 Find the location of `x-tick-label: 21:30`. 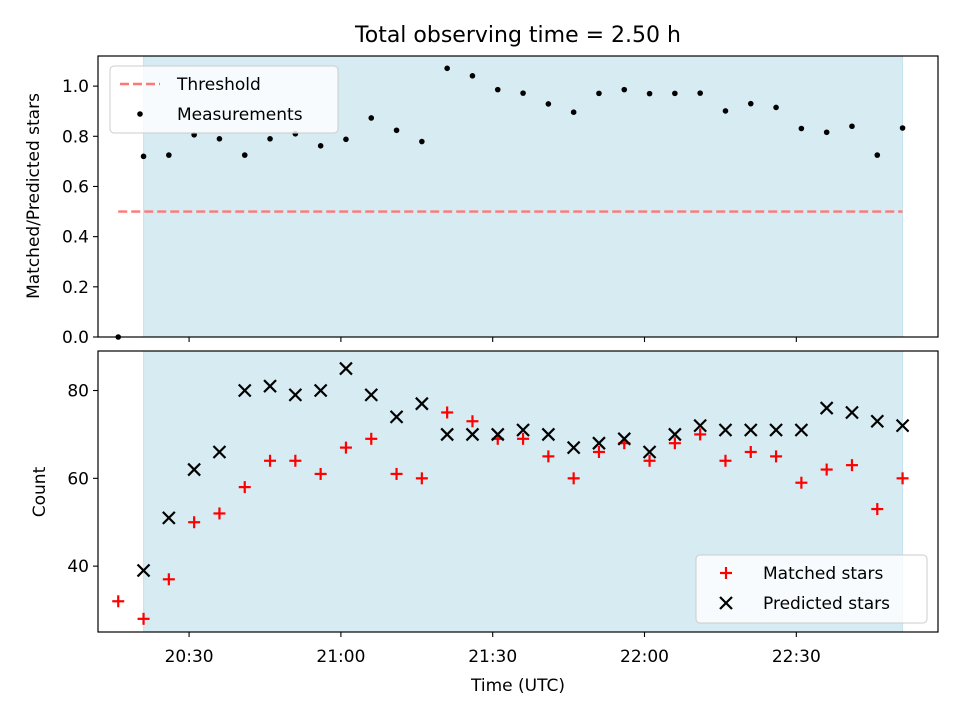

x-tick-label: 21:30 is located at coordinates (492, 657).